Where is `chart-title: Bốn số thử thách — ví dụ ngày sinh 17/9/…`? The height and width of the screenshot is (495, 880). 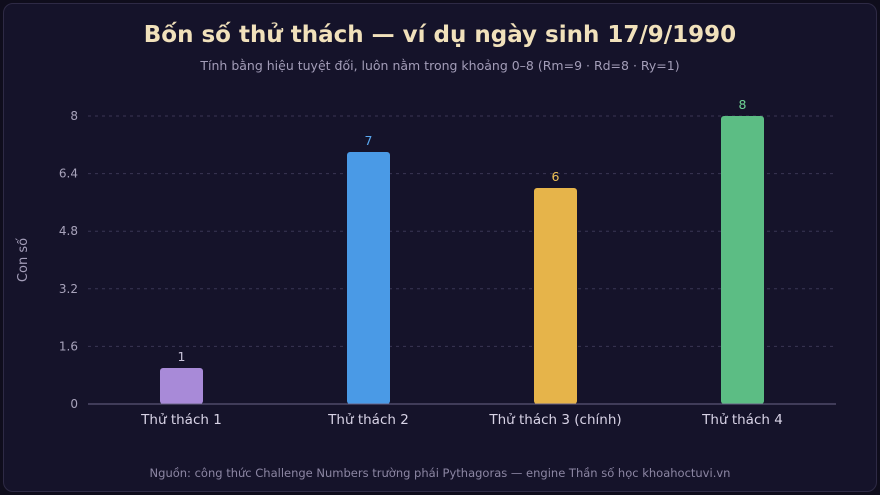 chart-title: Bốn số thử thách — ví dụ ngày sinh 17/9/… is located at coordinates (440, 35).